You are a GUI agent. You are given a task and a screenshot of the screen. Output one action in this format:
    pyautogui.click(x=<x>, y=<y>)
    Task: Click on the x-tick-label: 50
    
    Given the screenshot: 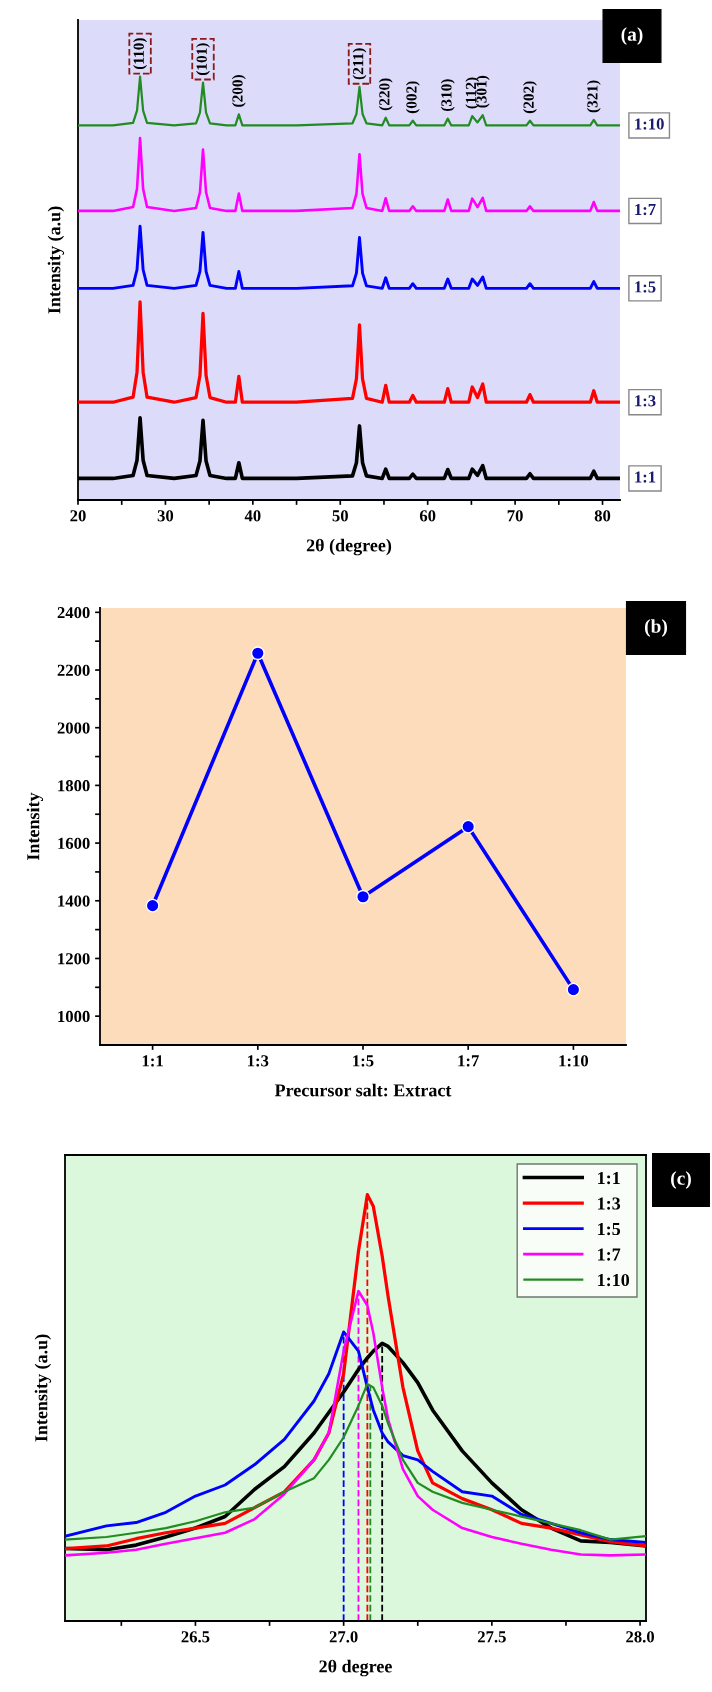 What is the action you would take?
    pyautogui.click(x=340, y=516)
    